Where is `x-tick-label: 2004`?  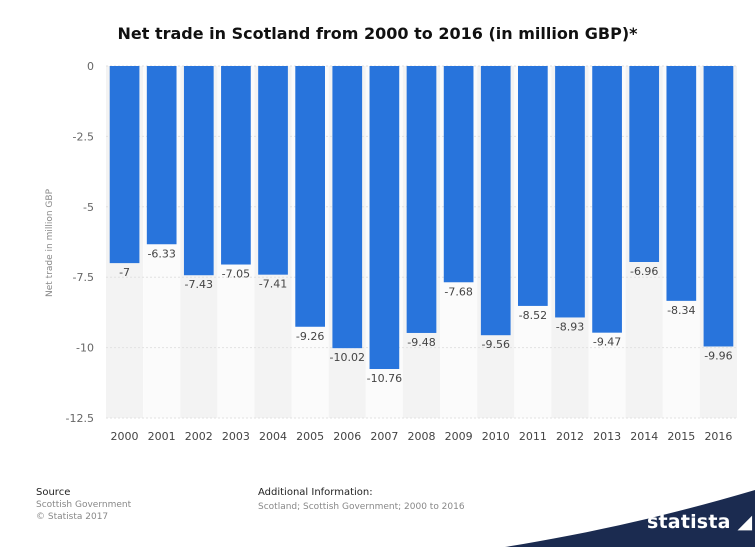 x-tick-label: 2004 is located at coordinates (273, 436).